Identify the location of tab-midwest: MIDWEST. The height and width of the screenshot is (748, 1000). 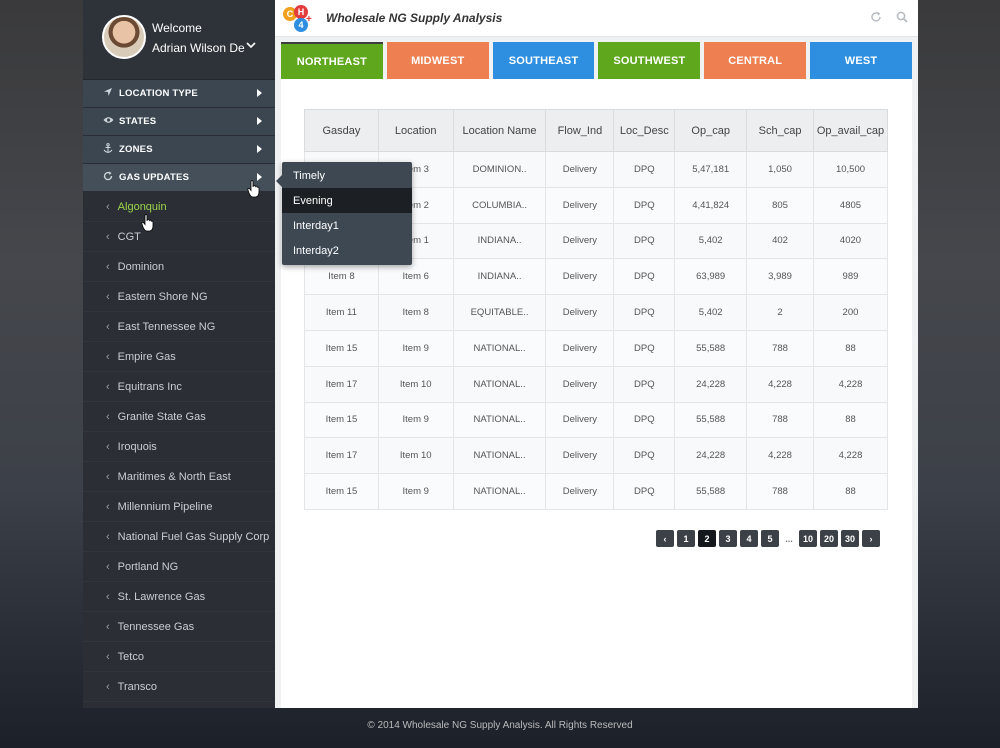
(437, 60).